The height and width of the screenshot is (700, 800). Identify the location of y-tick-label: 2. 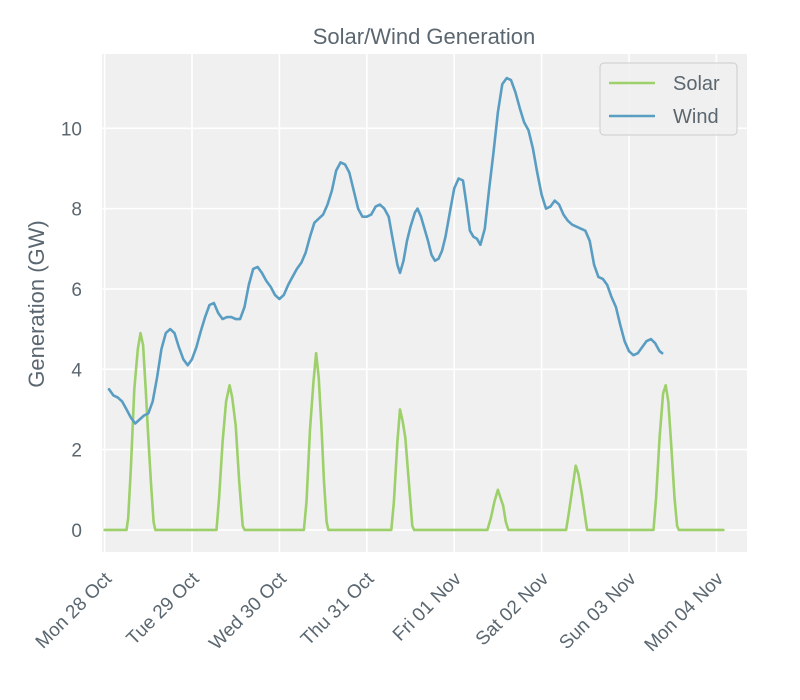
(76, 451).